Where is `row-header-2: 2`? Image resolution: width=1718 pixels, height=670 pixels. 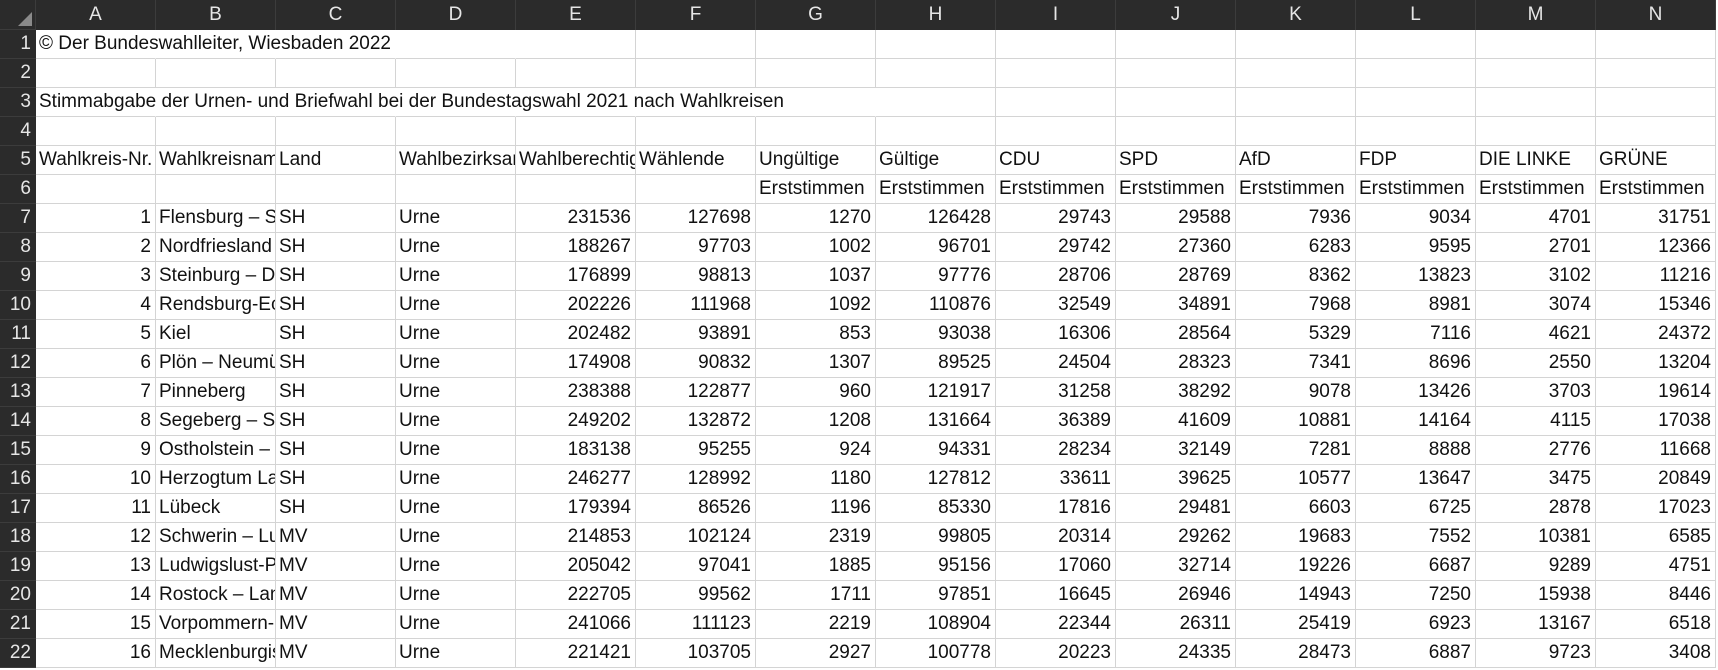 row-header-2: 2 is located at coordinates (18, 73).